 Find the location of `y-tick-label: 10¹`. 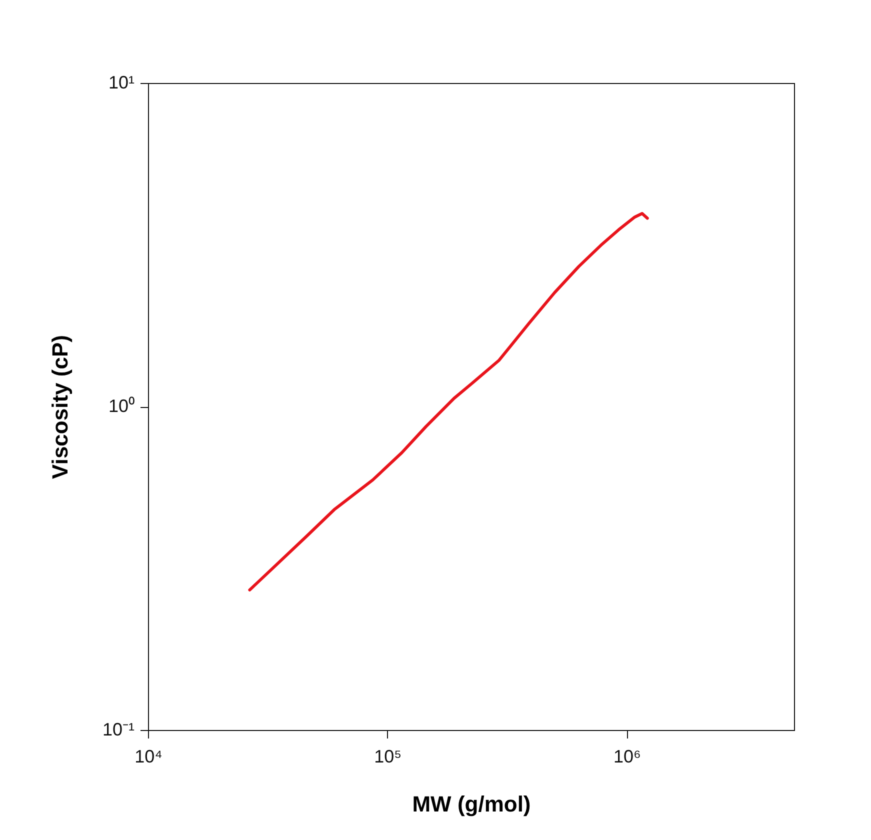

y-tick-label: 10¹ is located at coordinates (121, 82).